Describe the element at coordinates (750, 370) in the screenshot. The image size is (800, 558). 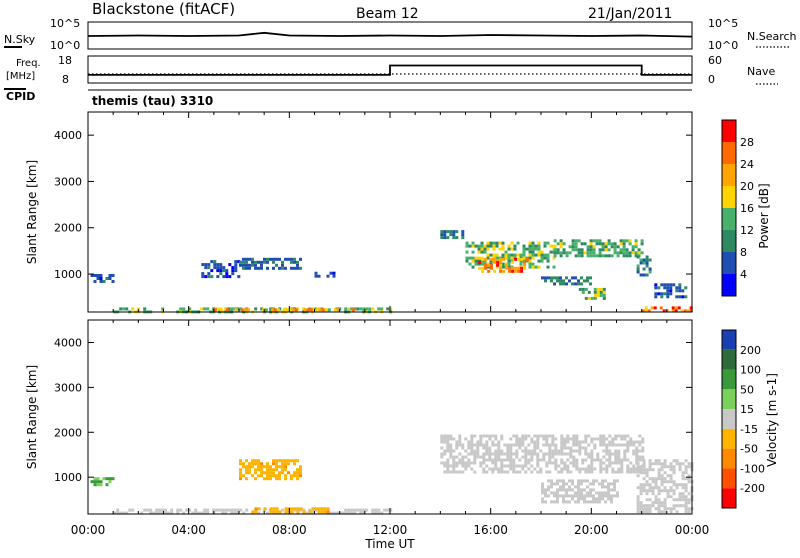
I see `colorbar-tick-label: 100` at that location.